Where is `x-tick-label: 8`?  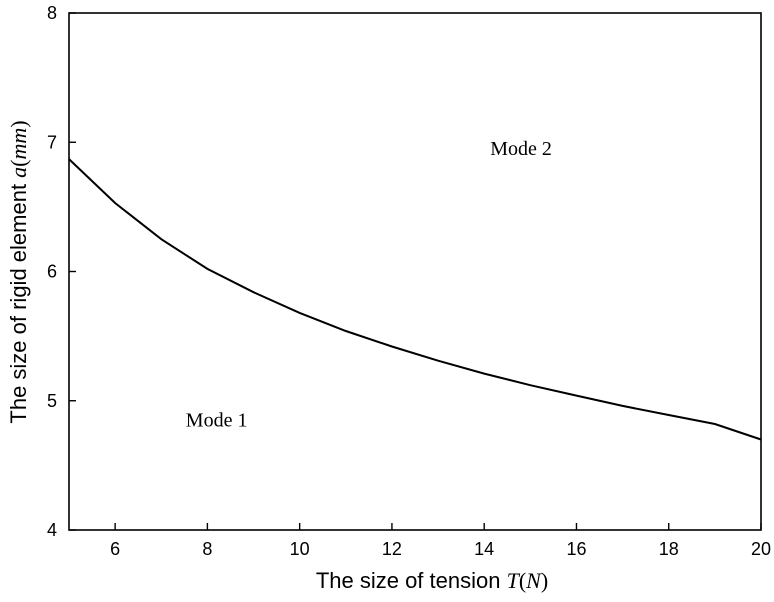
x-tick-label: 8 is located at coordinates (207, 549).